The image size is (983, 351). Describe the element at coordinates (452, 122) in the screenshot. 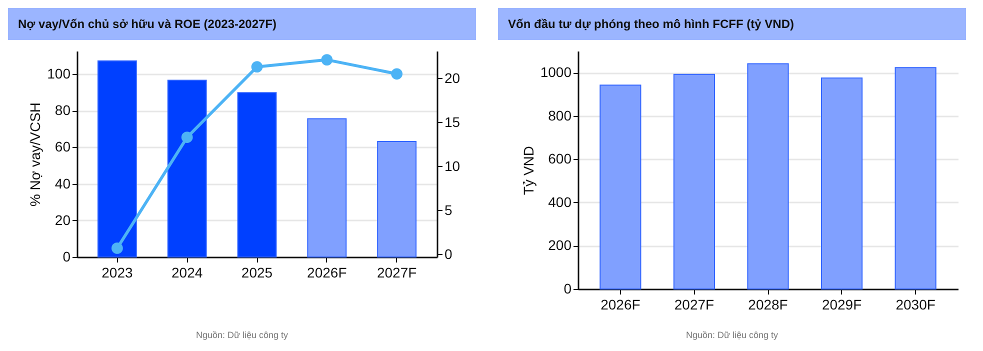

I see `y2-tick-label: 15` at that location.